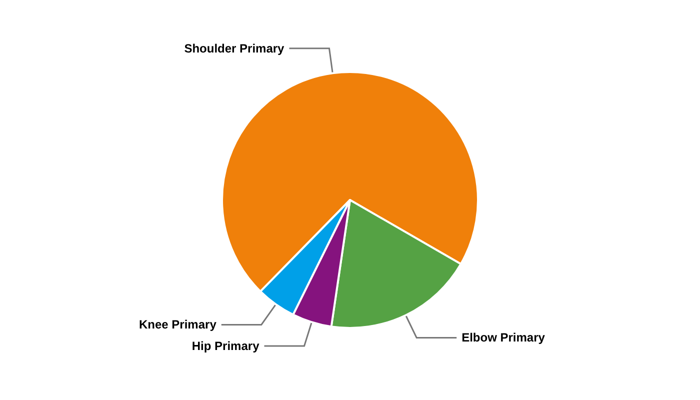 This screenshot has height=400, width=700. Describe the element at coordinates (177, 325) in the screenshot. I see `slice-label: Knee Primary` at that location.